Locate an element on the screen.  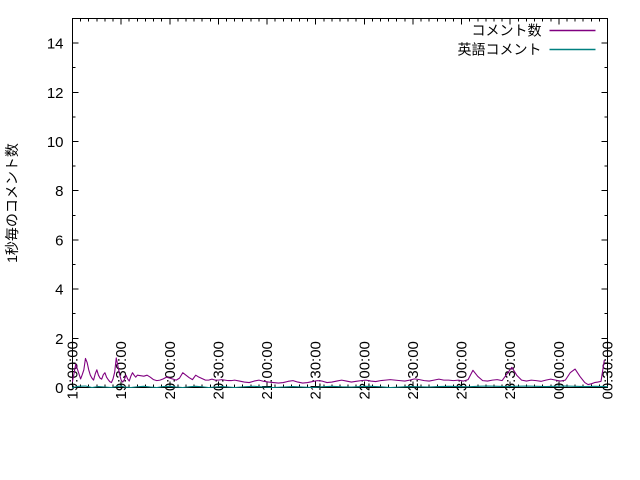
y-tick-label: 0 is located at coordinates (59, 388).